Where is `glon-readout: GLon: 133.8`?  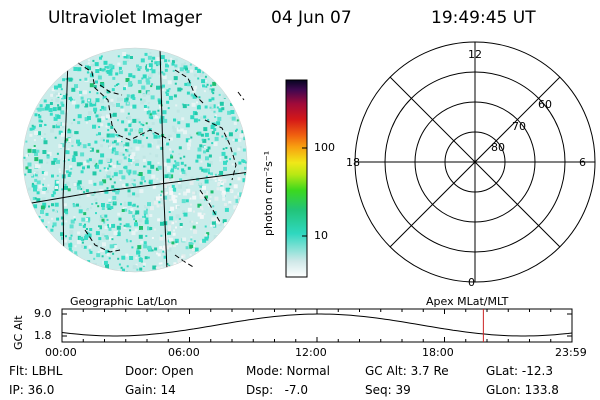
glon-readout: GLon: 133.8 is located at coordinates (522, 390).